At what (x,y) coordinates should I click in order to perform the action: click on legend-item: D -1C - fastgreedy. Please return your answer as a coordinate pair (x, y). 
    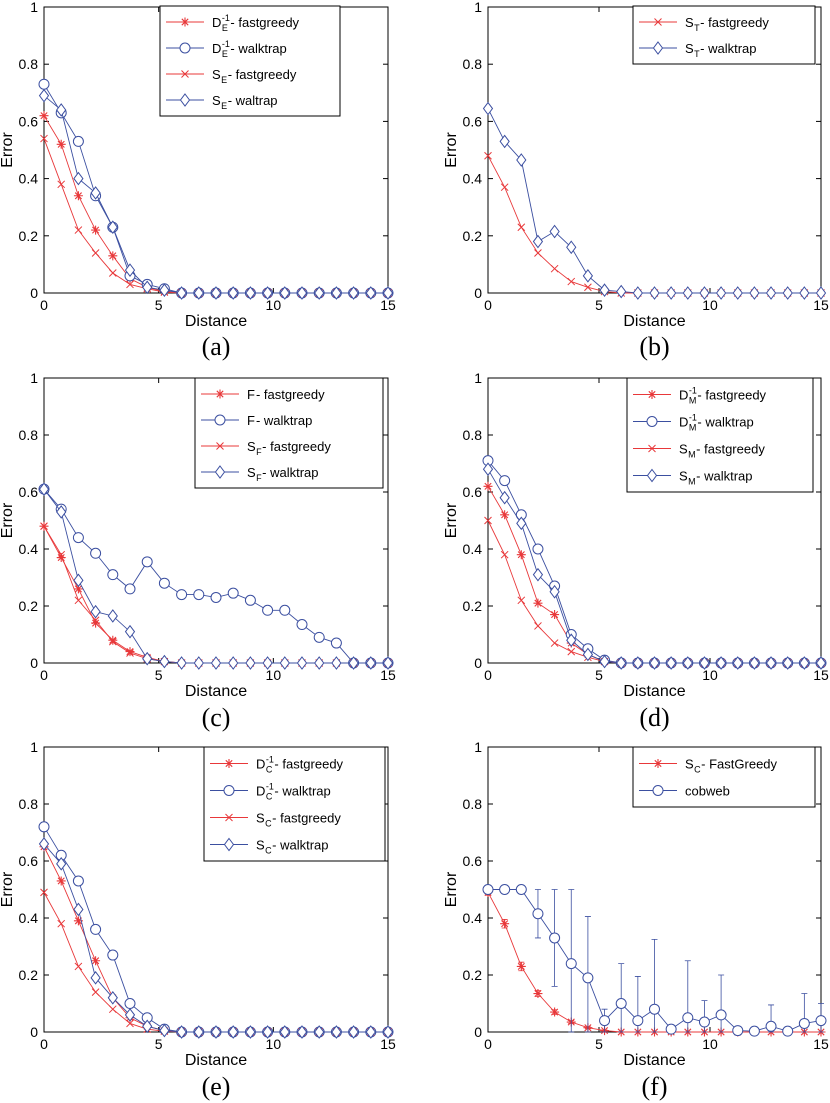
    Looking at the image, I should click on (277, 765).